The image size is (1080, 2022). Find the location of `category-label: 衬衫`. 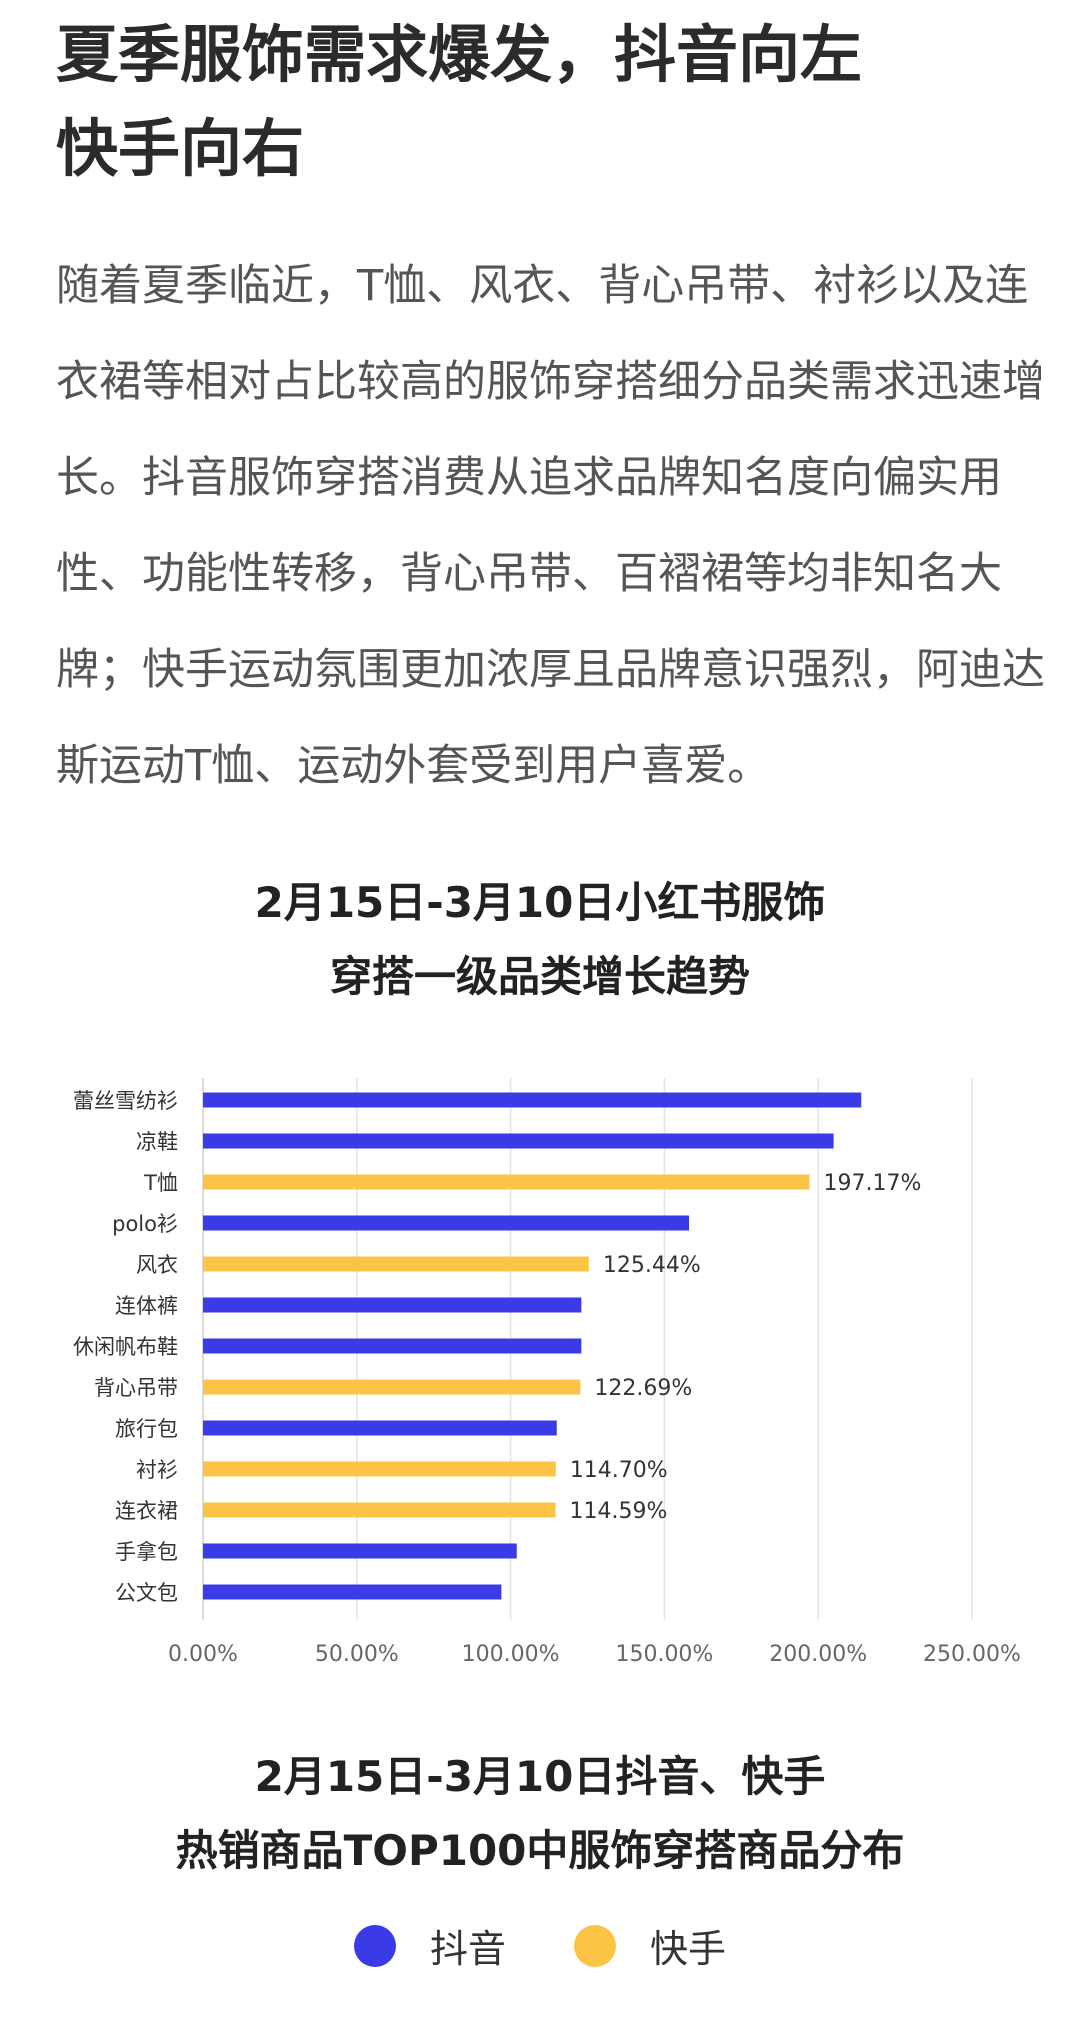

category-label: 衬衫 is located at coordinates (157, 1470).